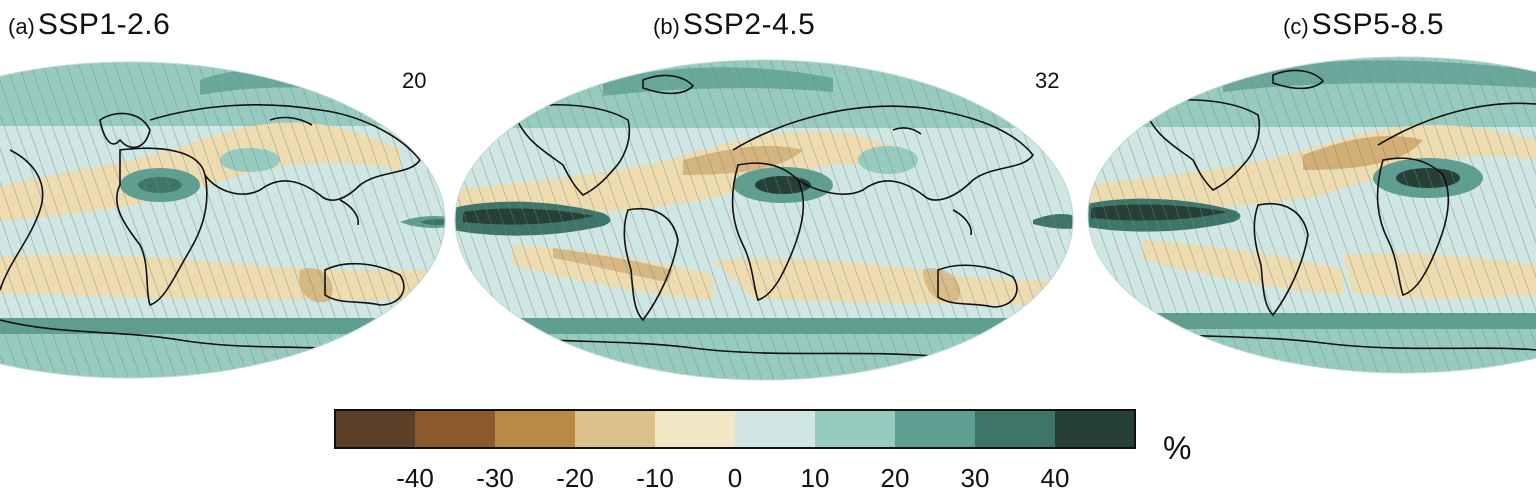  Describe the element at coordinates (1177, 448) in the screenshot. I see `colorbar-unit: %` at that location.